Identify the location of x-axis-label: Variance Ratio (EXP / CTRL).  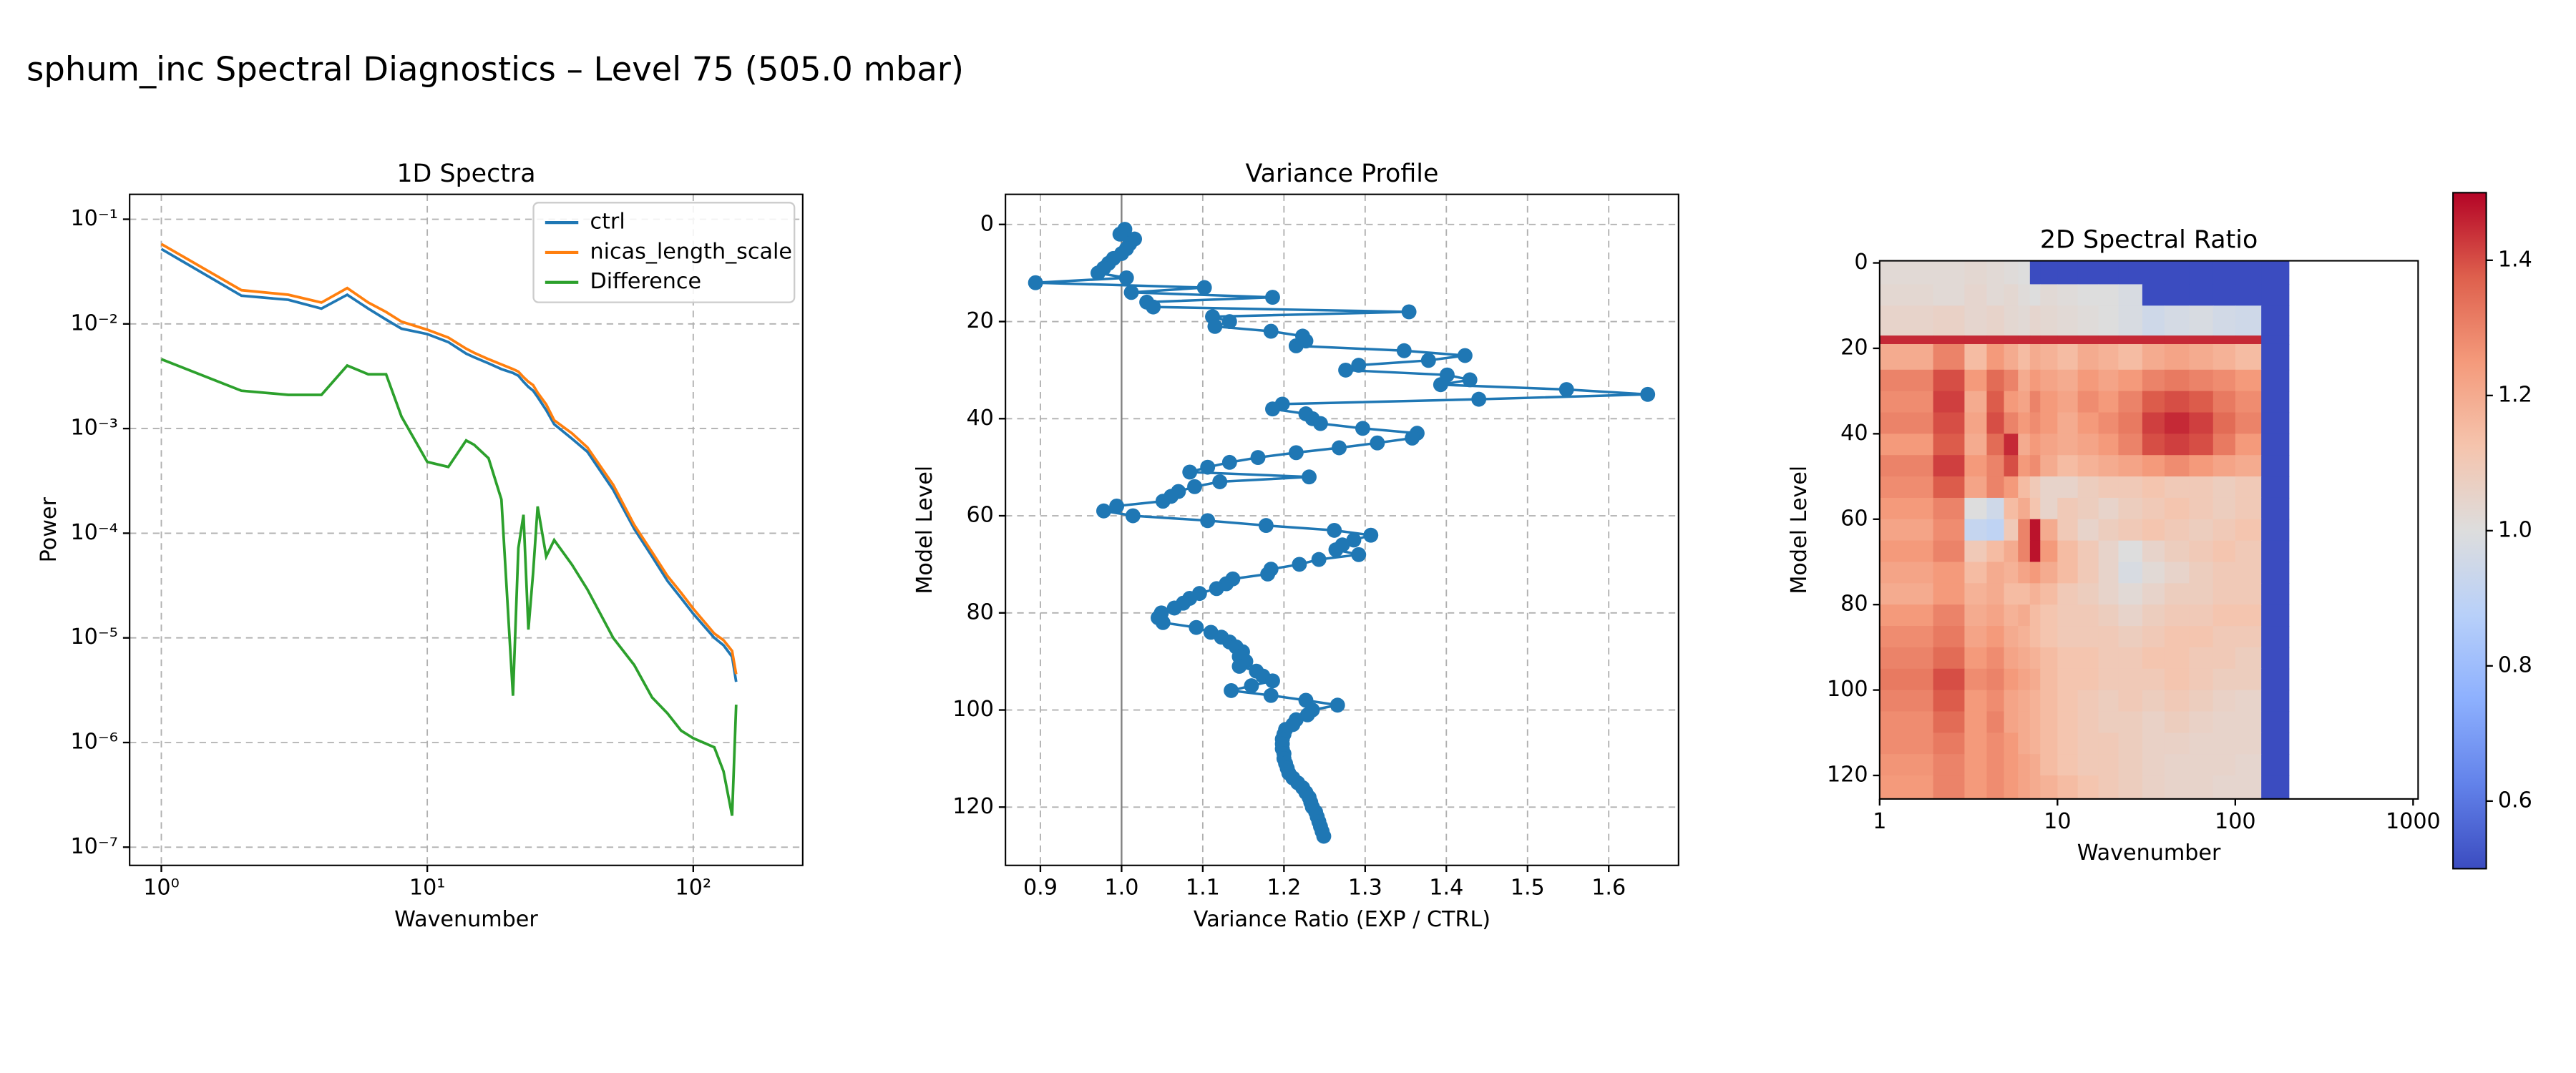
(1342, 920).